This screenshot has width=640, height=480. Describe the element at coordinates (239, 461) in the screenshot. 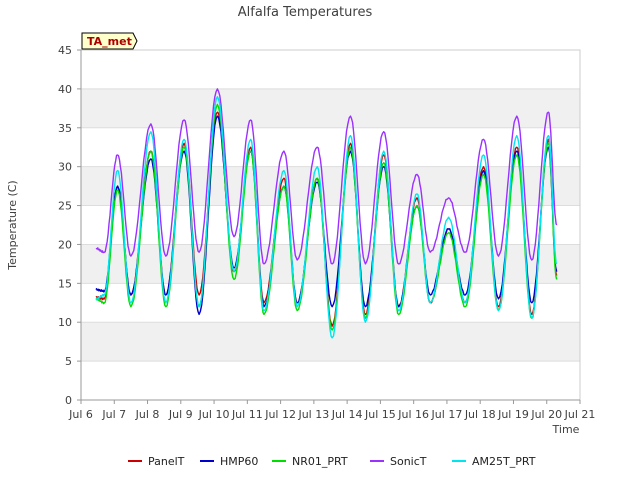

I see `legend-label: HMP60` at that location.